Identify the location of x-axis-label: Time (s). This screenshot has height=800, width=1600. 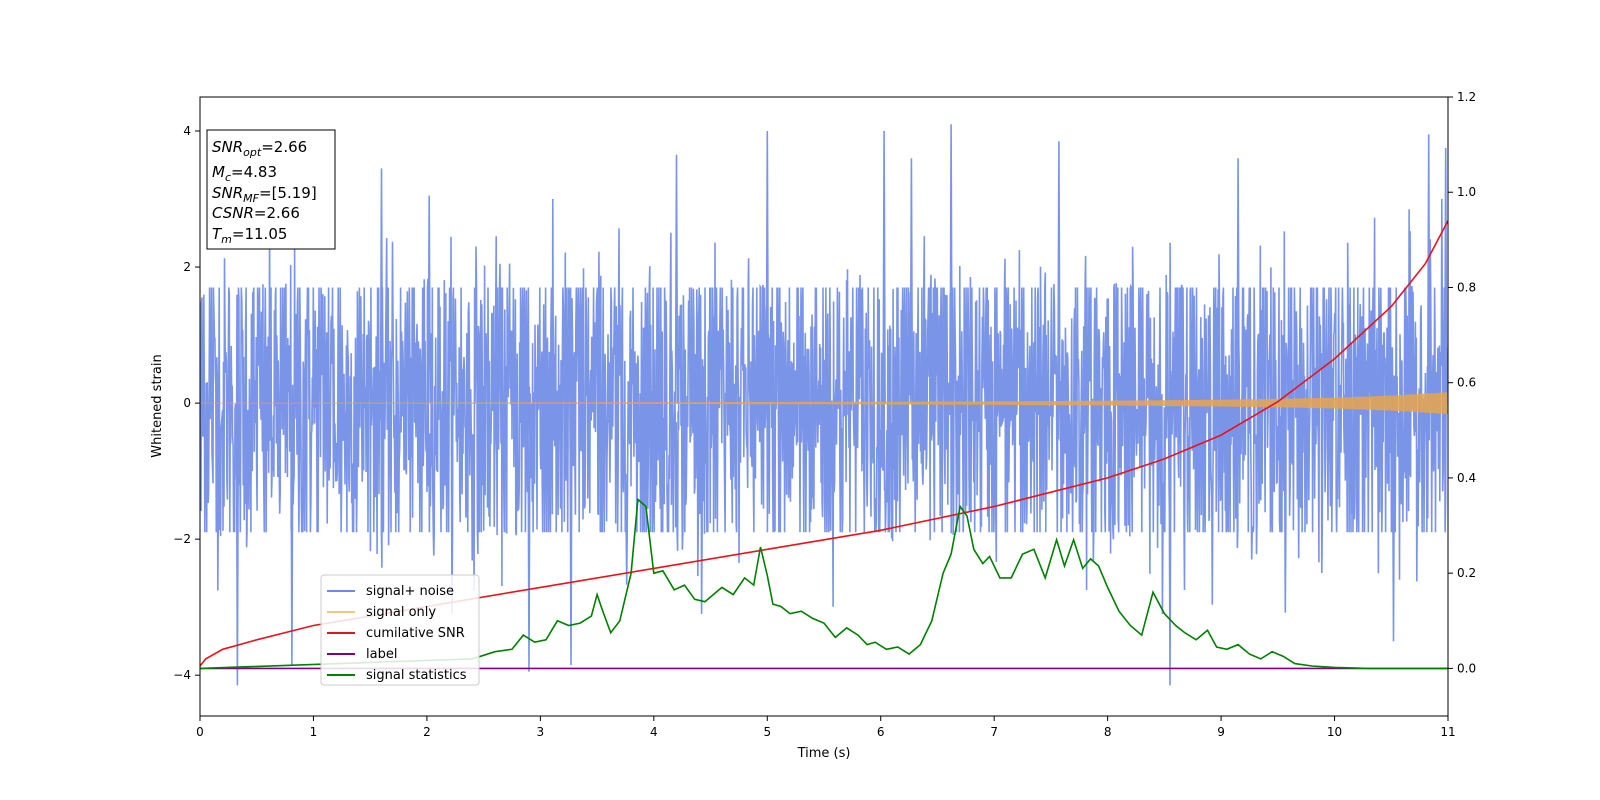
(824, 753).